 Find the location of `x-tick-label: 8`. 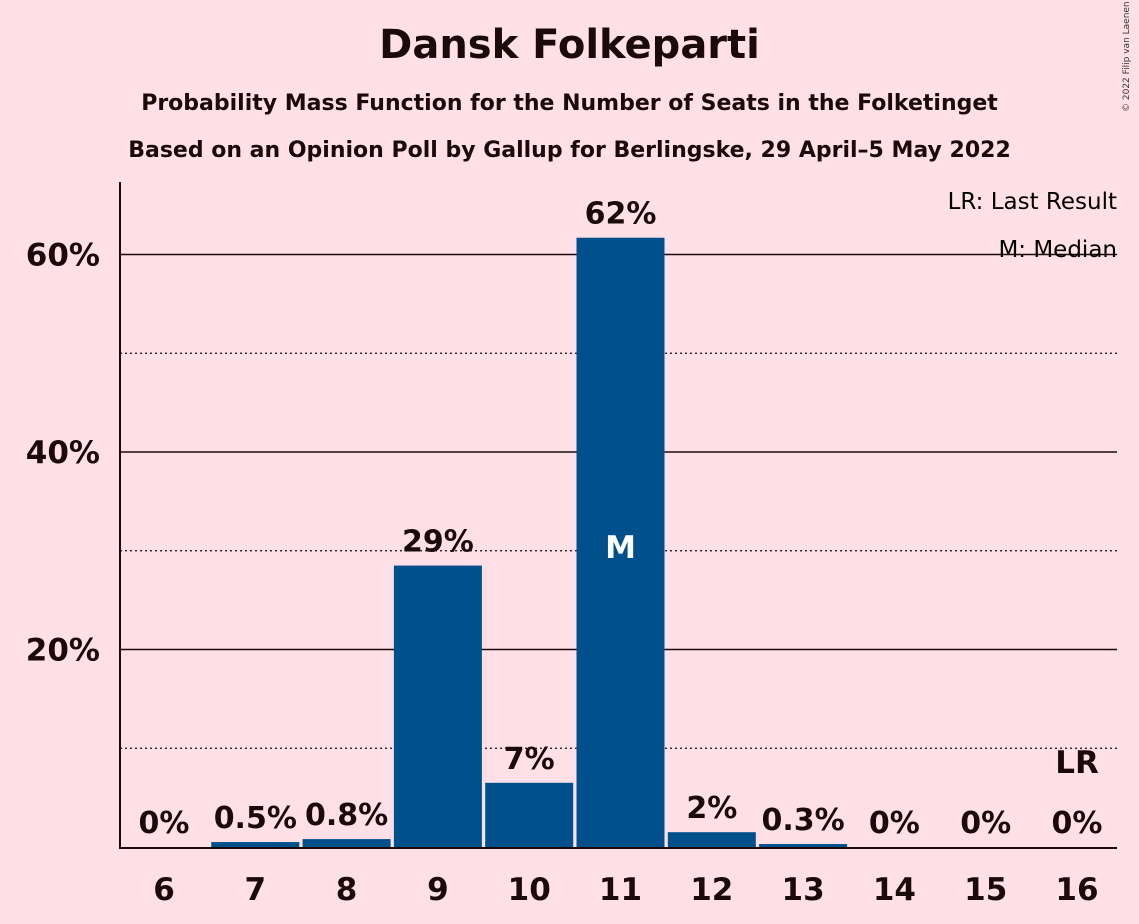

x-tick-label: 8 is located at coordinates (347, 890).